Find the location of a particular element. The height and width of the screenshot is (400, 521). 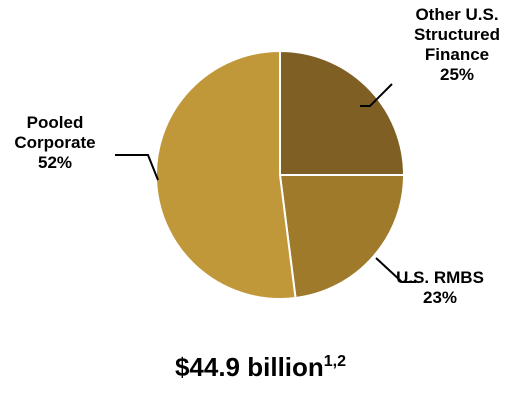

slice-percent: 25% is located at coordinates (457, 74).